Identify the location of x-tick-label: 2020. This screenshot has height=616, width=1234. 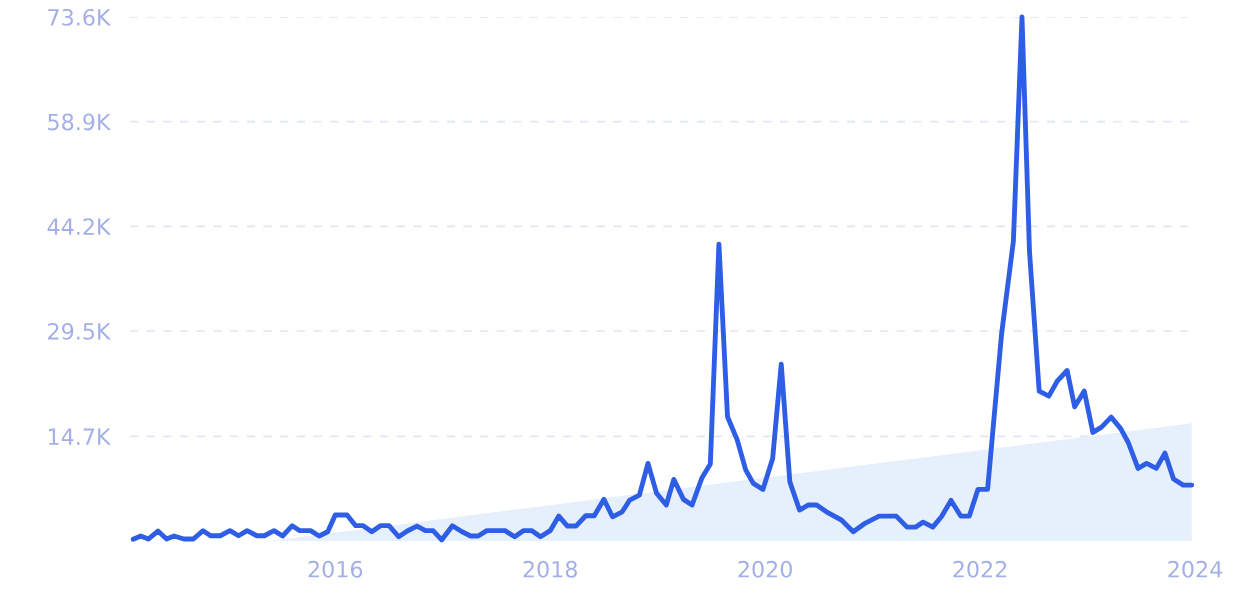
(765, 569).